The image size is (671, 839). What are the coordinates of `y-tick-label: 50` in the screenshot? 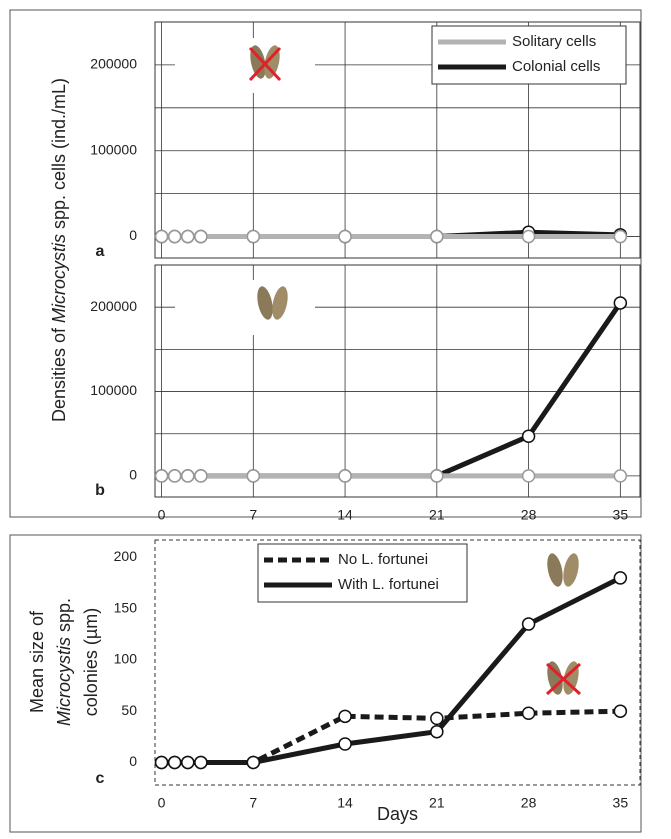 It's located at (129, 710).